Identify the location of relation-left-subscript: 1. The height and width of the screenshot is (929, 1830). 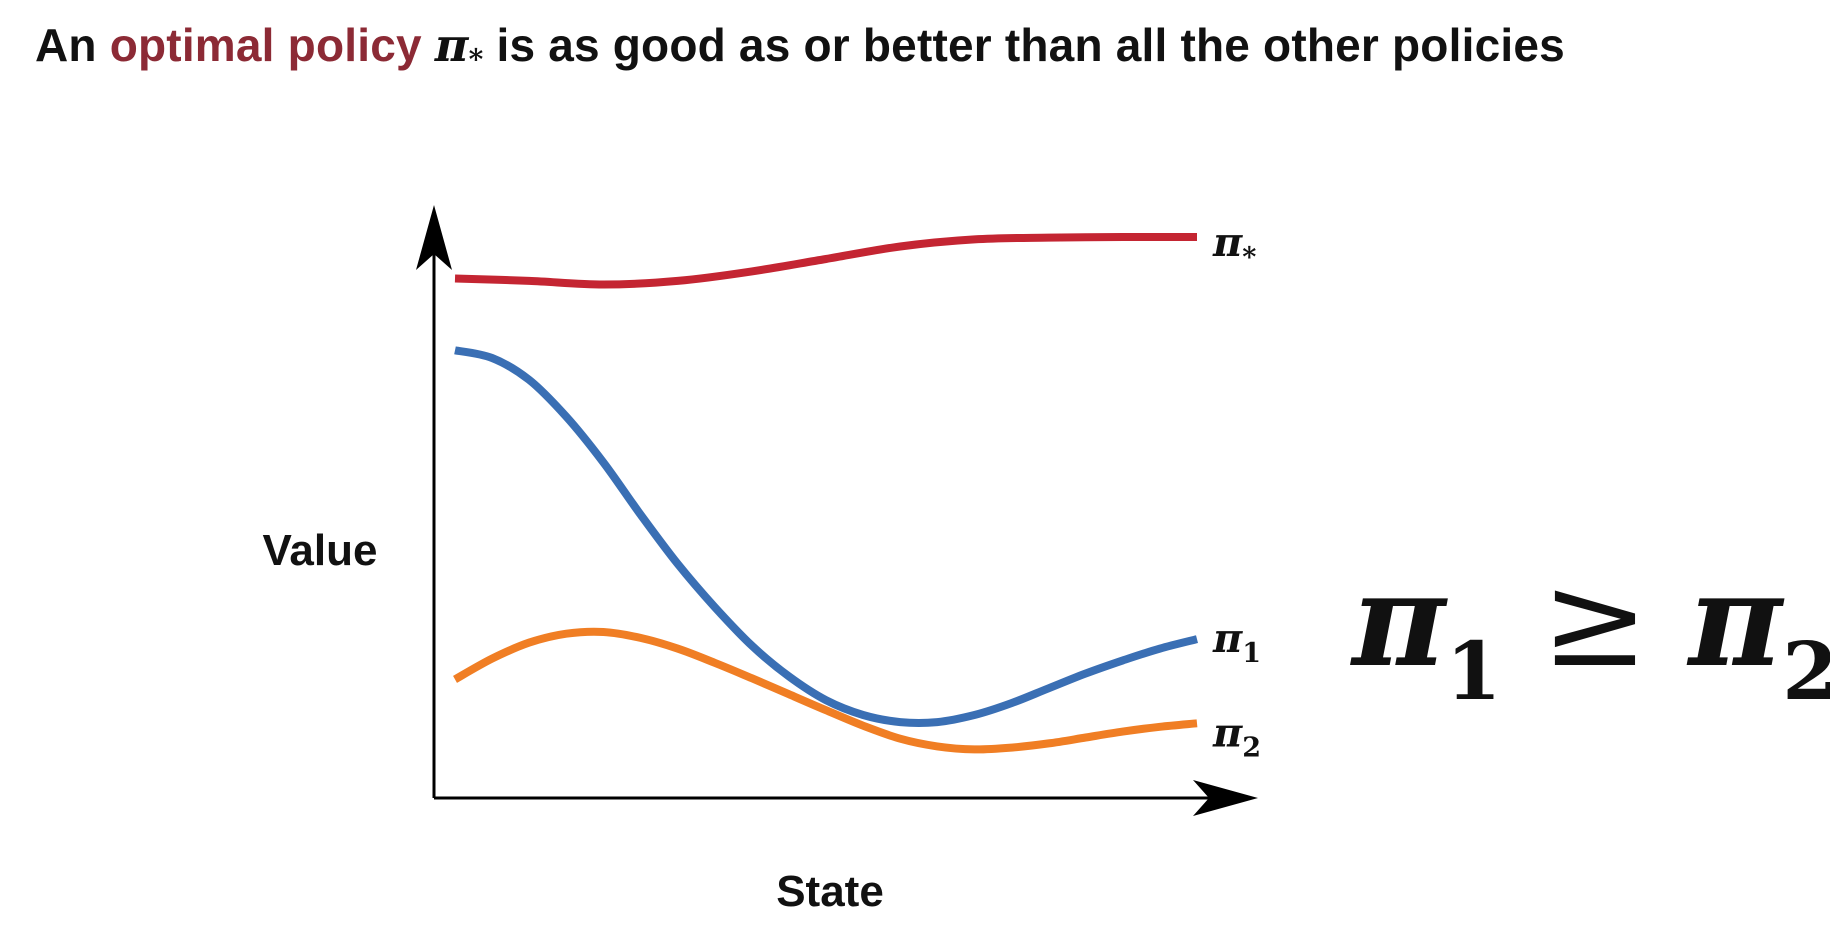
(1473, 671).